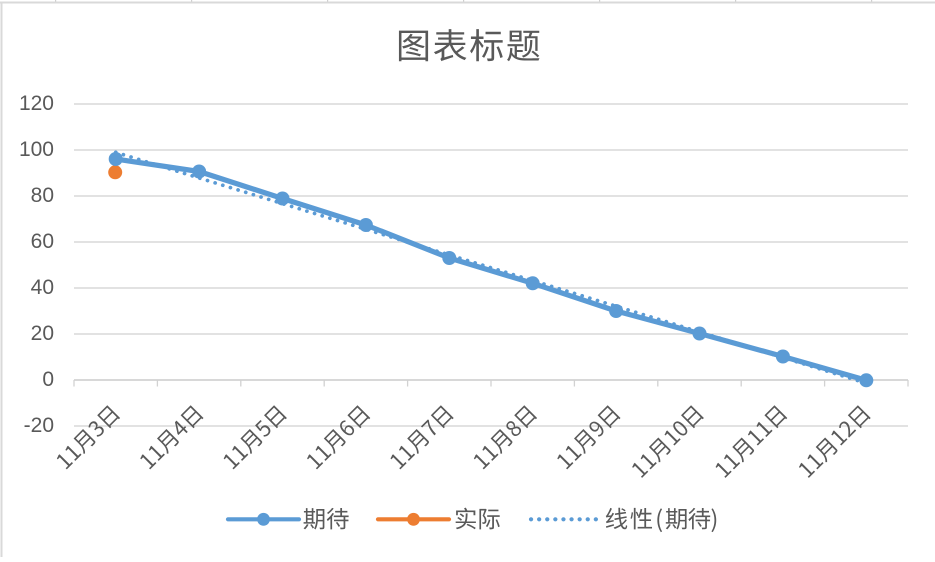 The image size is (935, 562). I want to click on svg-text: 0, so click(48, 379).